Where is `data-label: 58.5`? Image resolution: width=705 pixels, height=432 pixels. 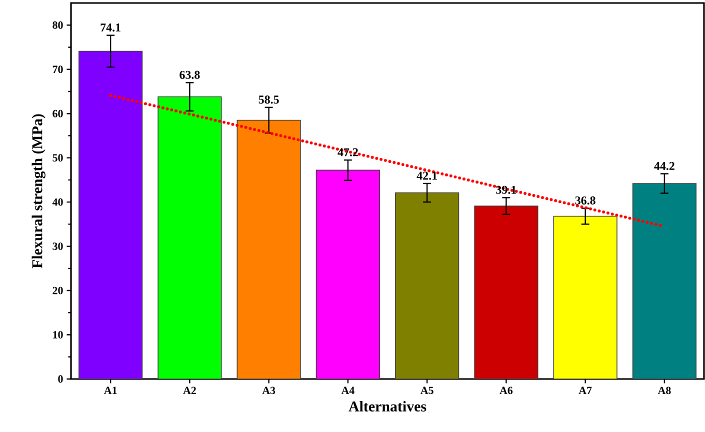
data-label: 58.5 is located at coordinates (268, 100).